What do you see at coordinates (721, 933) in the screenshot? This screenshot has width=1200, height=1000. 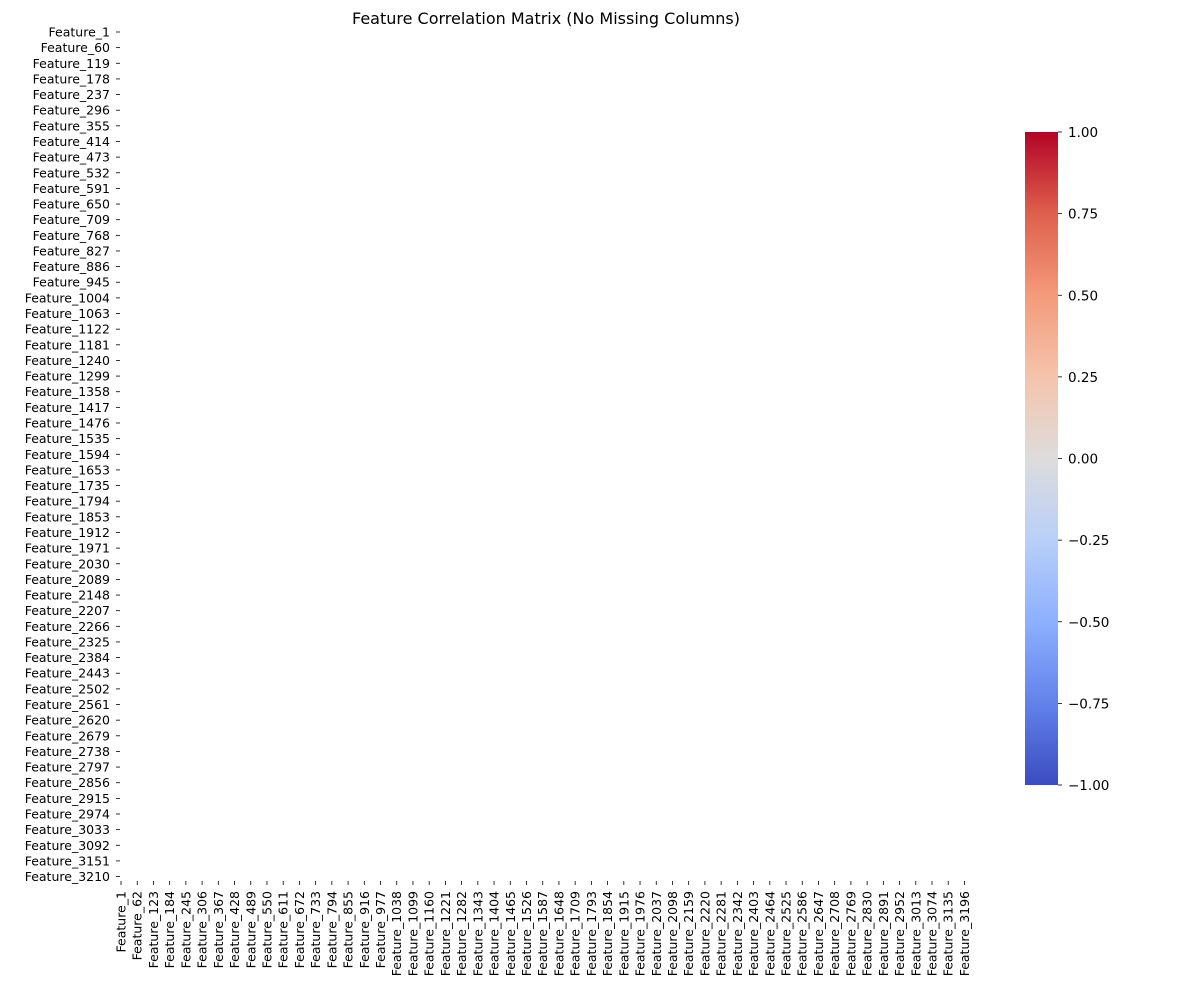 I see `x-tick-label: Feature_2281` at bounding box center [721, 933].